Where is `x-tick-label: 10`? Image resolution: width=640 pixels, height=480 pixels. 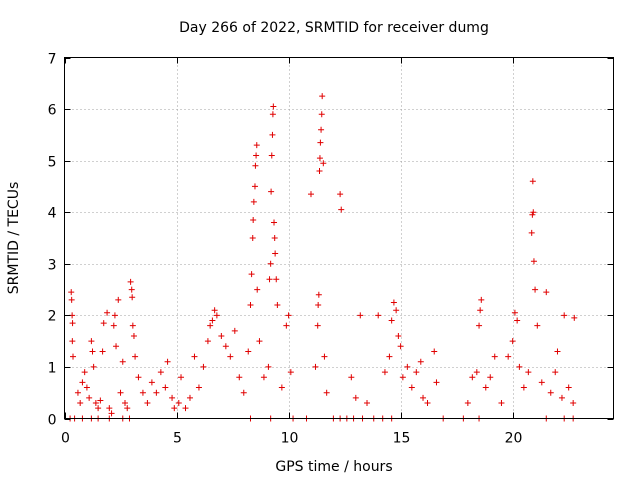
x-tick-label: 10 is located at coordinates (290, 439).